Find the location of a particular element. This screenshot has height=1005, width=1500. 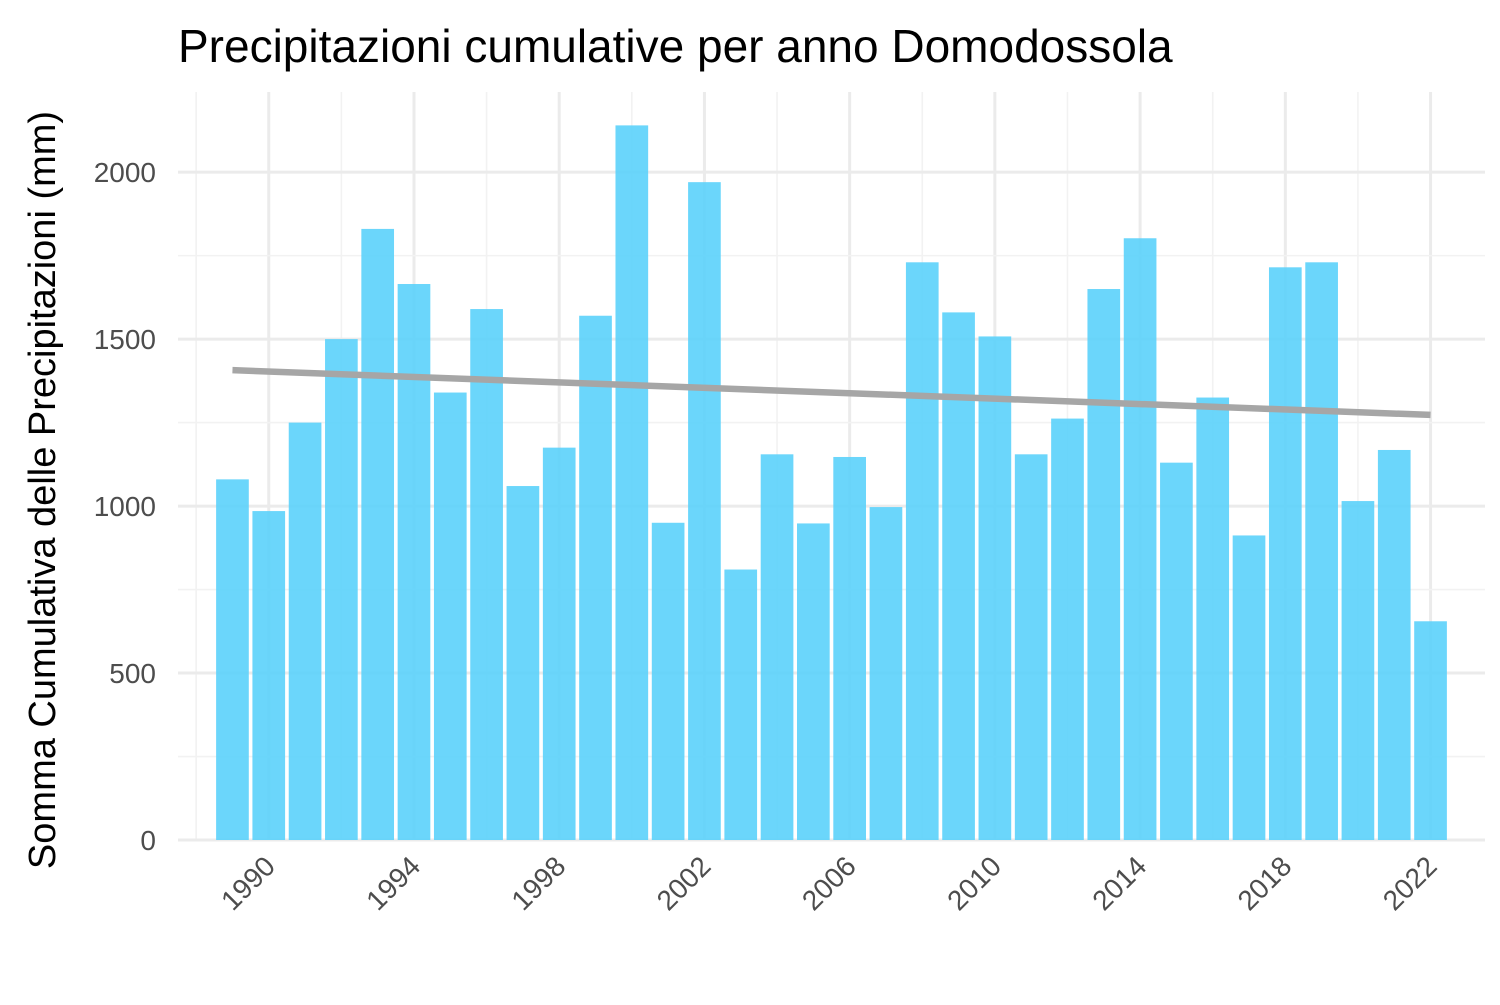

y-tick-label: 500 is located at coordinates (132, 673).